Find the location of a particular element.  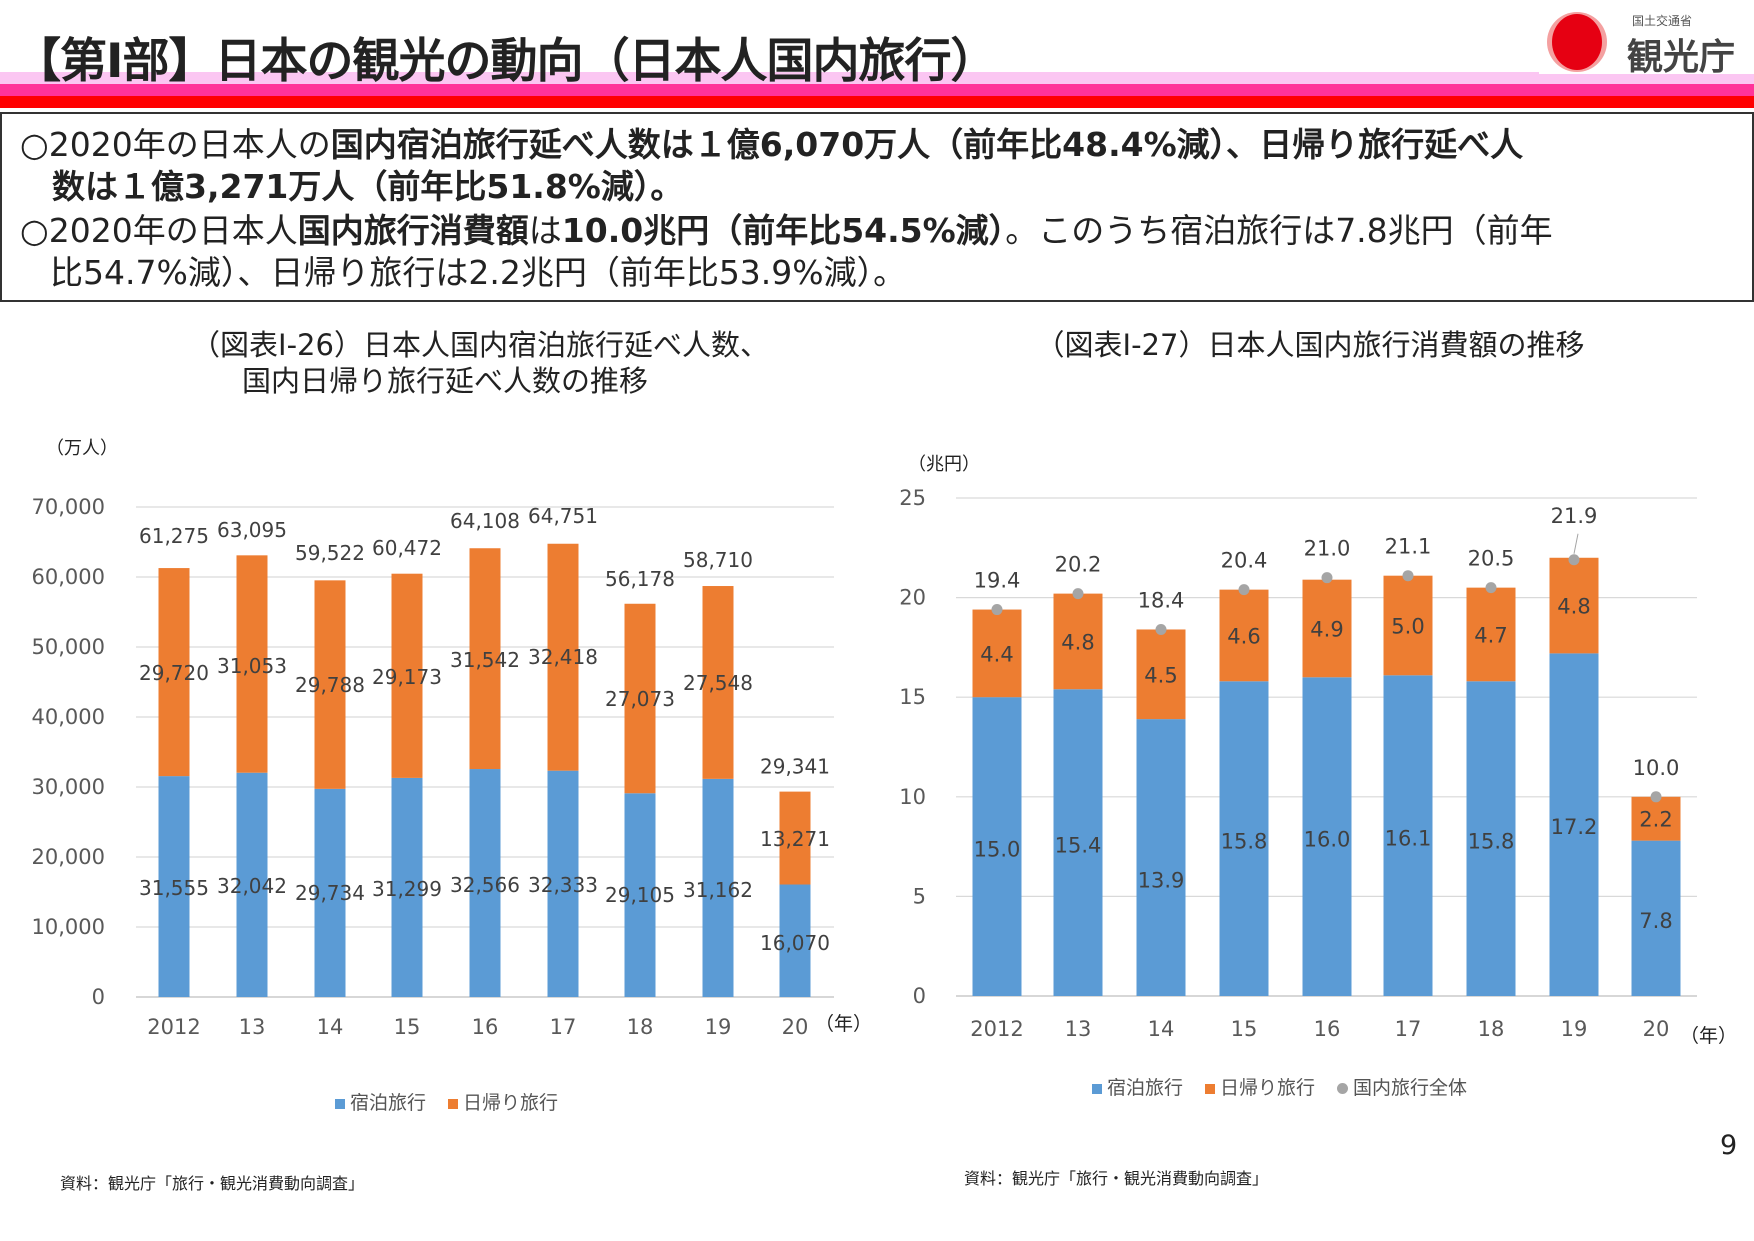

summary-emphasis: 国内宿泊旅行延べ人数は１億6,070万人（前年比48.4%減）、日帰り旅行延べ人 is located at coordinates (927, 144).